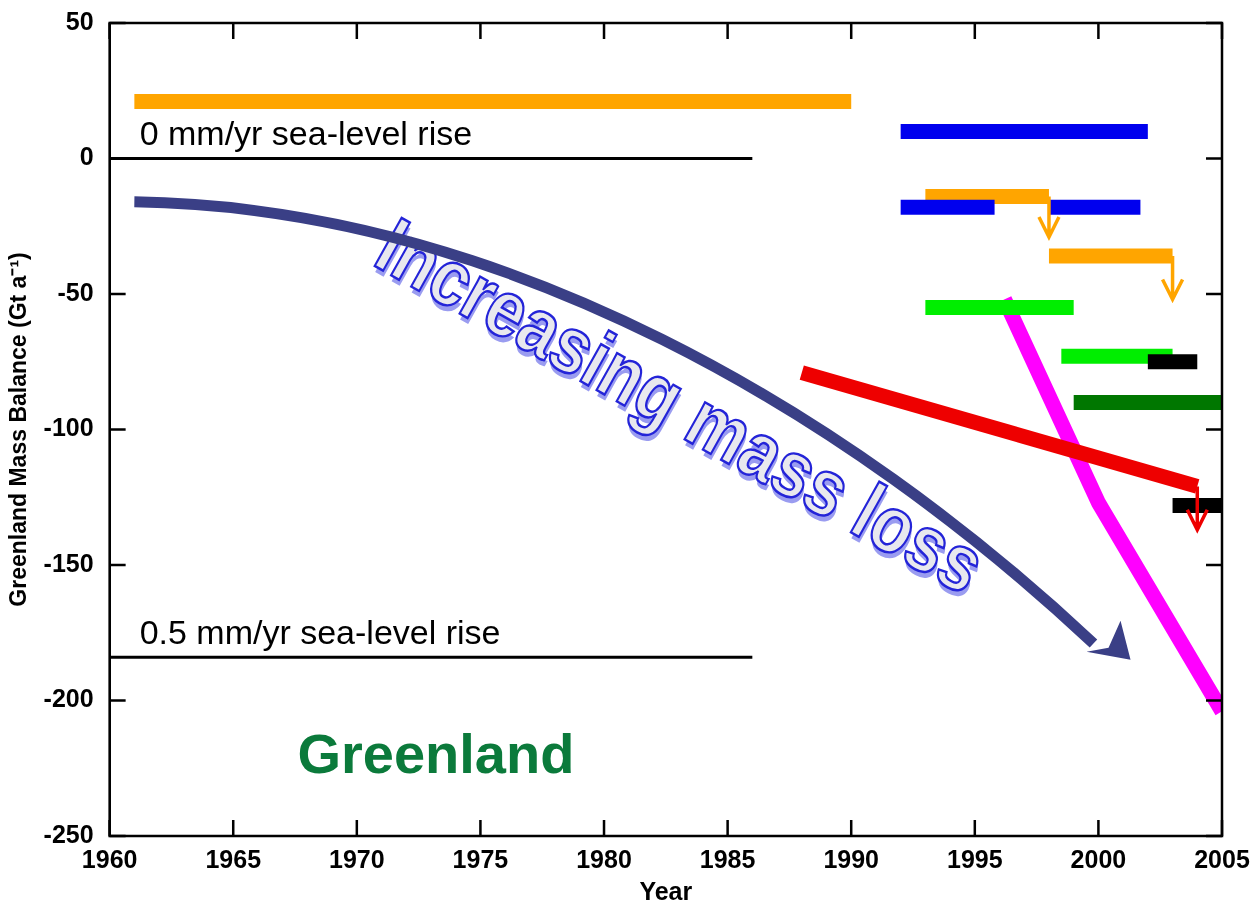  Describe the element at coordinates (306, 132) in the screenshot. I see `series-label: 0 mm/yr sea-level rise` at that location.